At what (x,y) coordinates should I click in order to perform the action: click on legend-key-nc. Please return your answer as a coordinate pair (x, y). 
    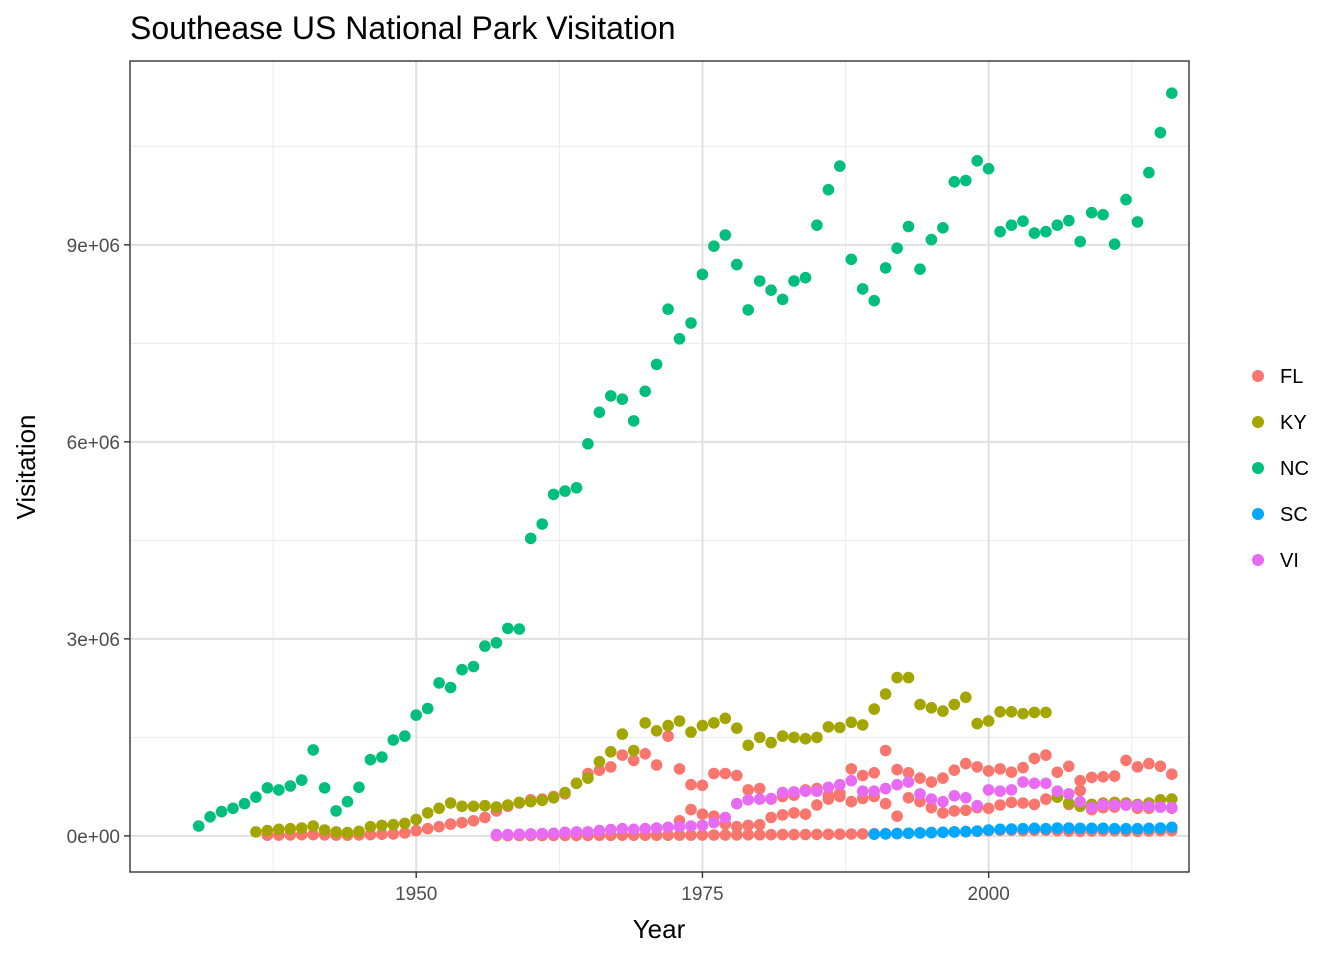
    Looking at the image, I should click on (1258, 468).